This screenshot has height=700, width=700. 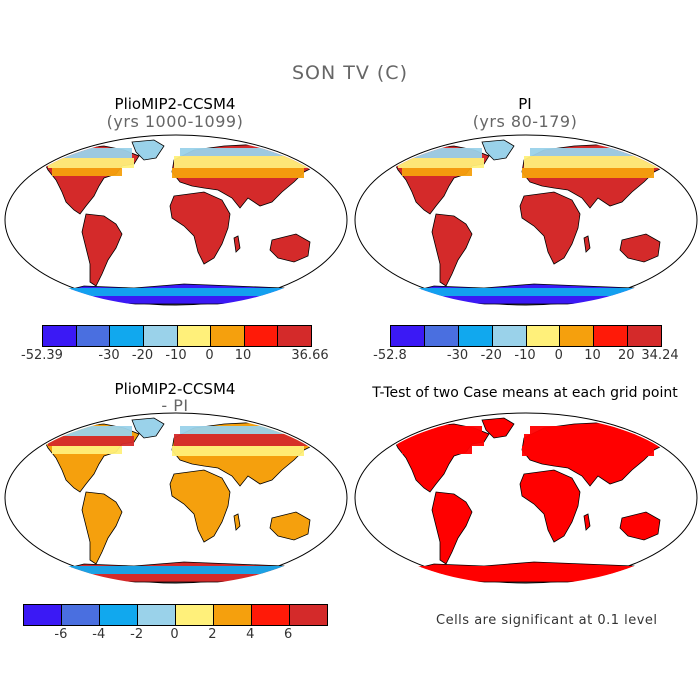 What do you see at coordinates (349, 73) in the screenshot?
I see `figure-title: SON TV (C)` at bounding box center [349, 73].